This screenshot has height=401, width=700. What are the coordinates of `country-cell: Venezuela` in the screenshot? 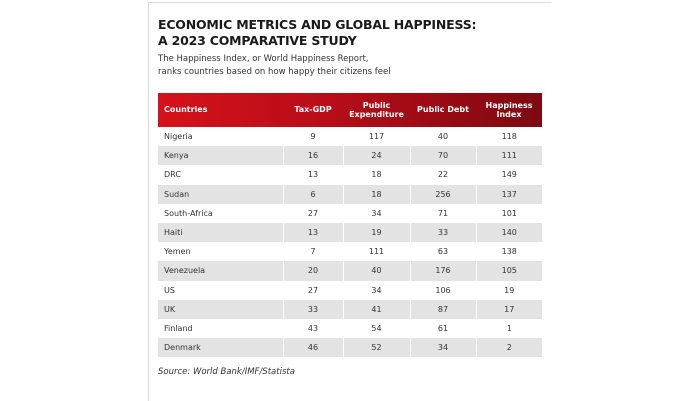 It's located at (220, 271).